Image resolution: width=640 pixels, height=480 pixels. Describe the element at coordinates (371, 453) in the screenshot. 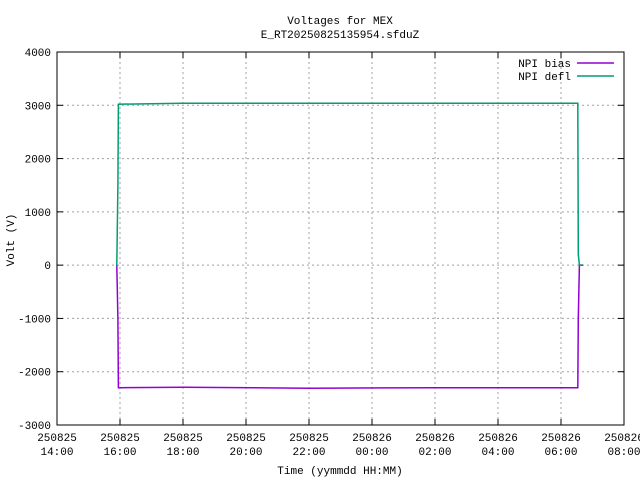

I see `x-tick-label: 00:00` at that location.